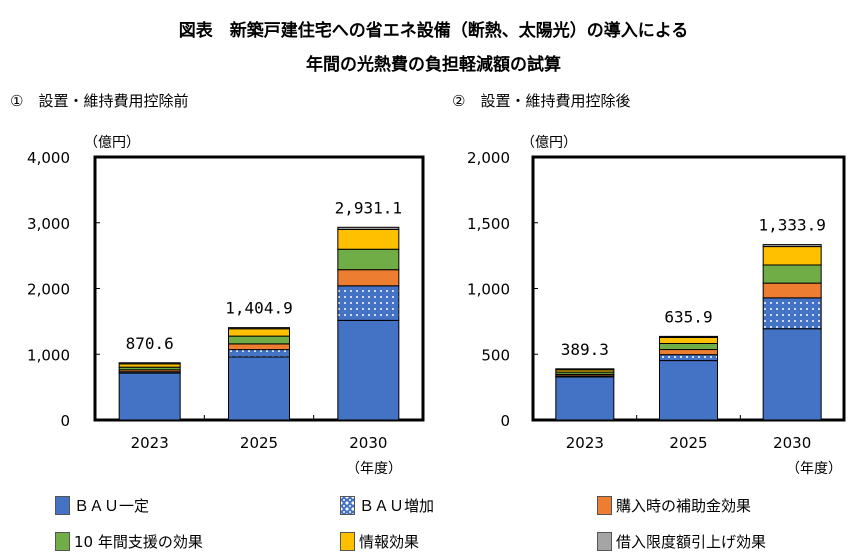 This screenshot has width=867, height=559. What do you see at coordinates (541, 101) in the screenshot?
I see `chart2-title: ② 設置・維持費用控除後` at bounding box center [541, 101].